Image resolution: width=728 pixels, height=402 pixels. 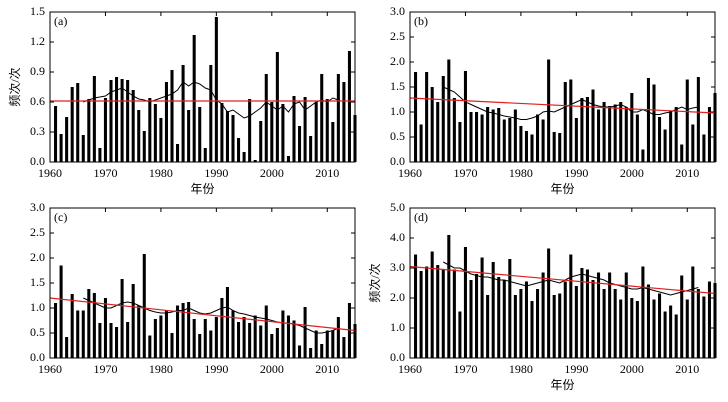 I want to click on y-tick-label: 1.0, so click(x=397, y=327).